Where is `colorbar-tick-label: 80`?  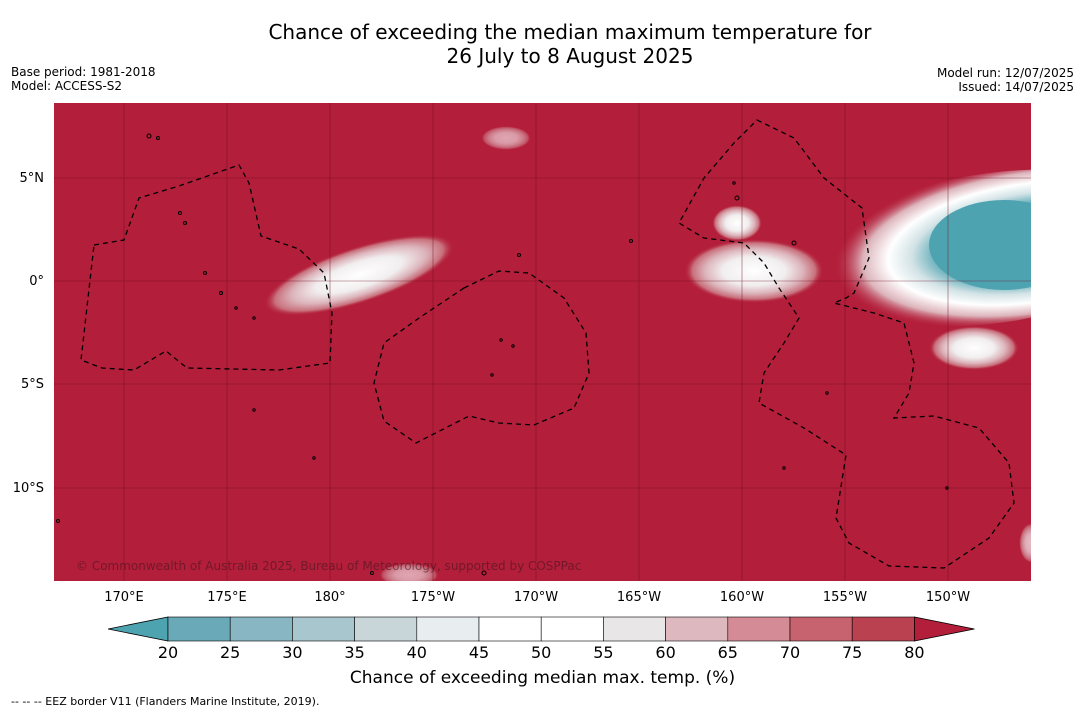
colorbar-tick-label: 80 is located at coordinates (914, 652).